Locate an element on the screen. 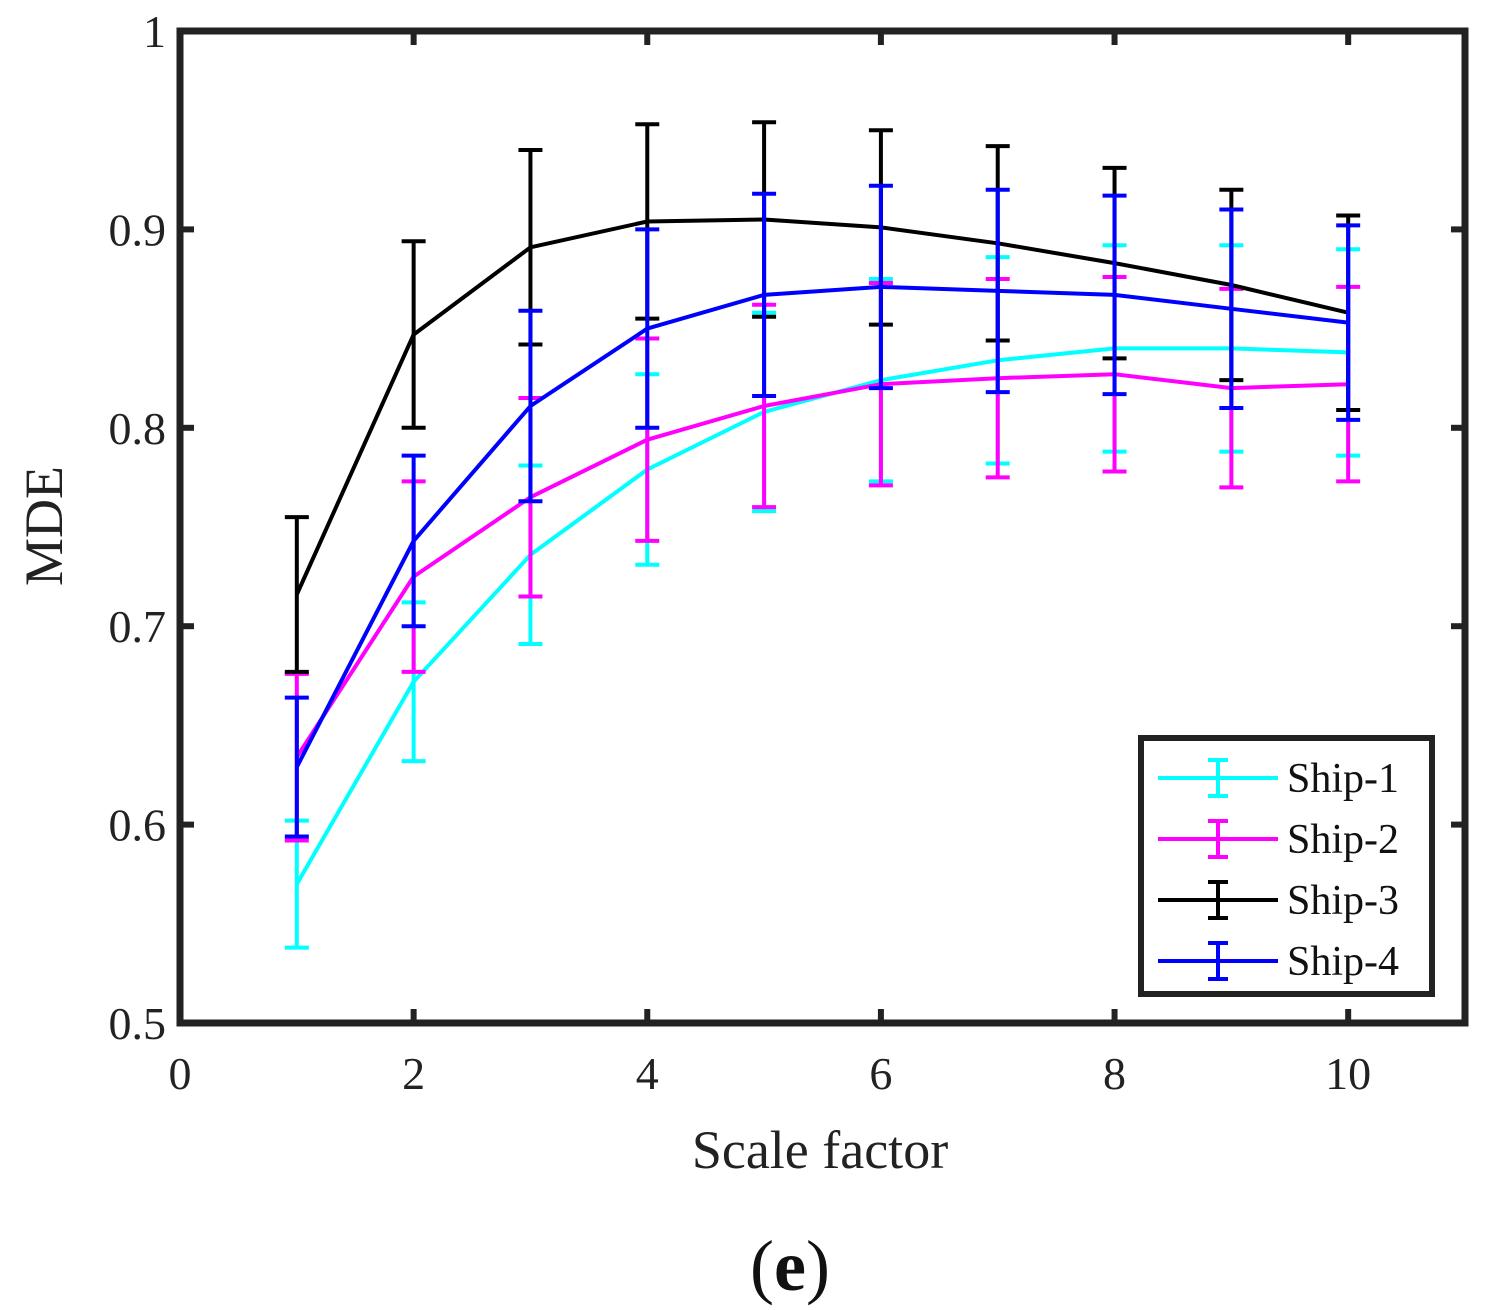  legend-entry-ship-4: Ship-4 is located at coordinates (1278, 962).